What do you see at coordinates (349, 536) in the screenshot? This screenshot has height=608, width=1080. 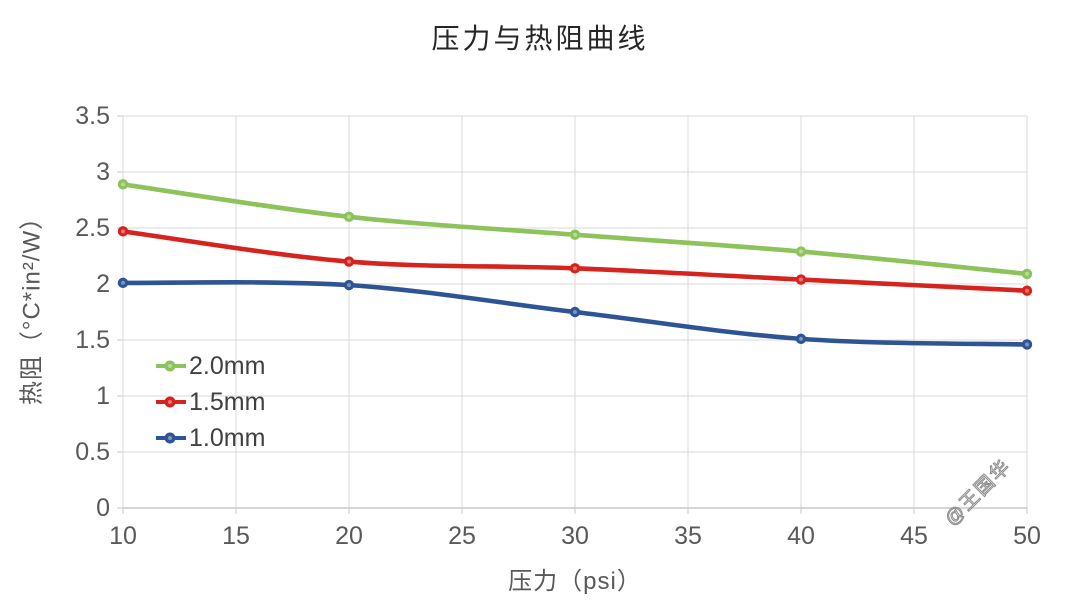 I see `x-tick-label: 20` at bounding box center [349, 536].